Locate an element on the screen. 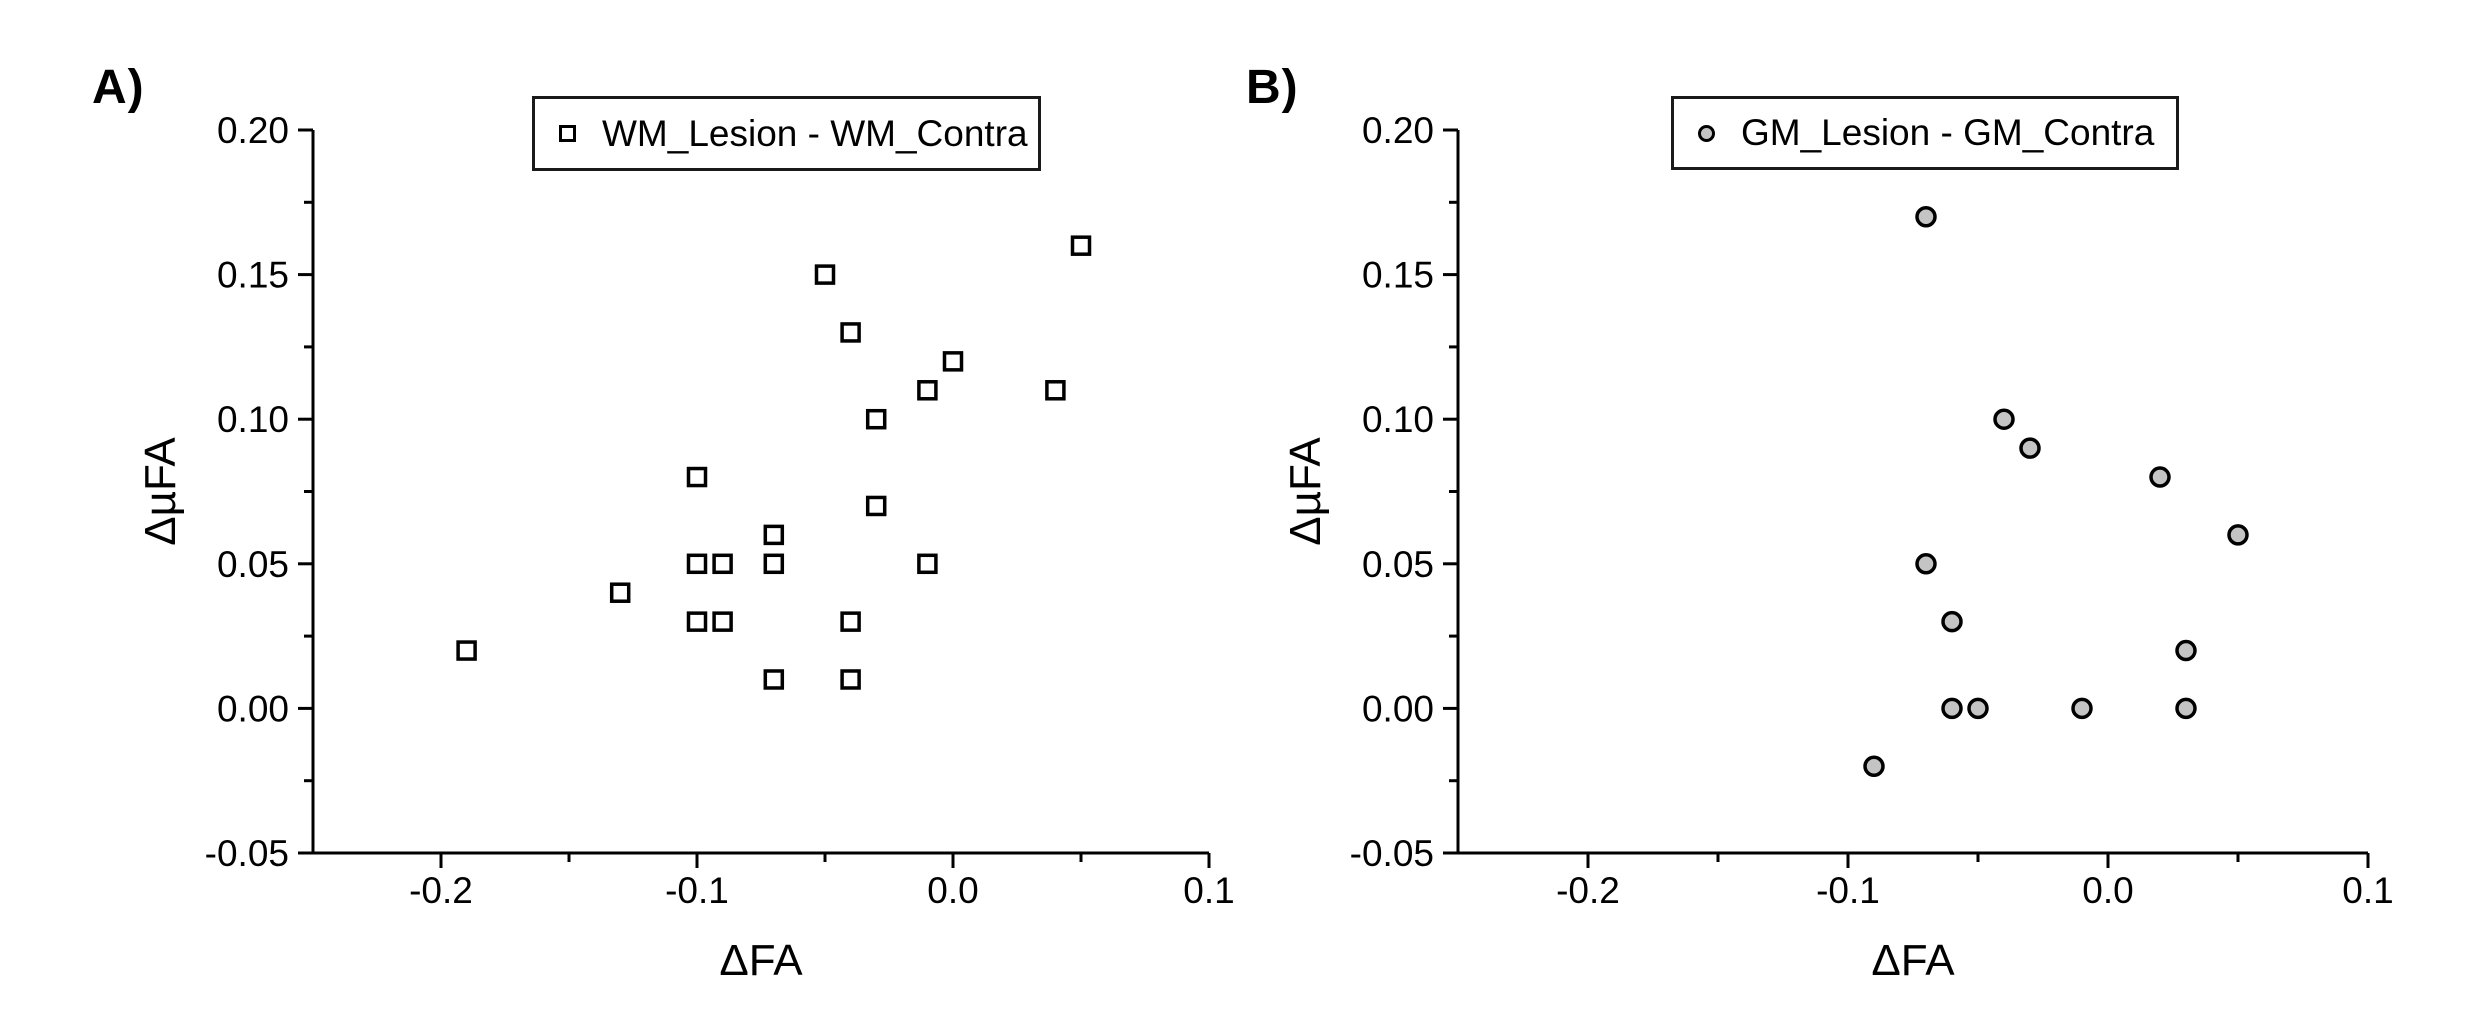  panel-b-label: B) is located at coordinates (1272, 87).